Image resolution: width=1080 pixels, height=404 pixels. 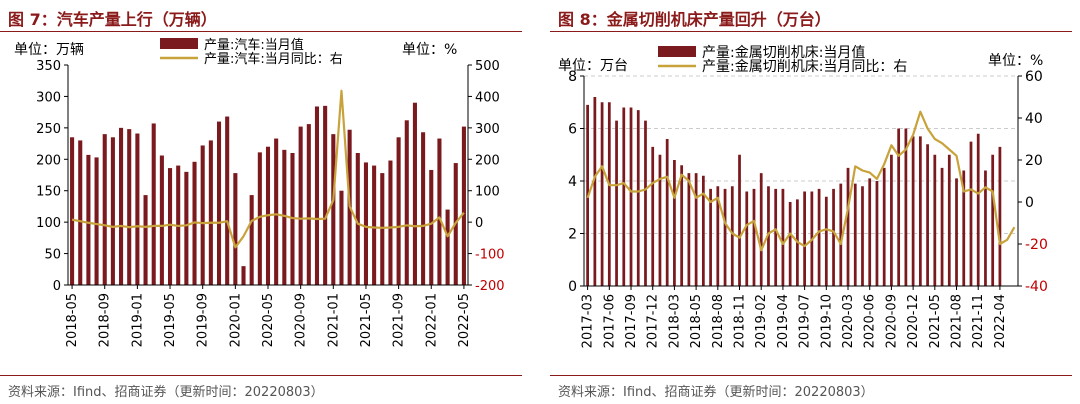 What do you see at coordinates (254, 45) in the screenshot?
I see `legend-label-bar: 产量:汽车:当月值` at bounding box center [254, 45].